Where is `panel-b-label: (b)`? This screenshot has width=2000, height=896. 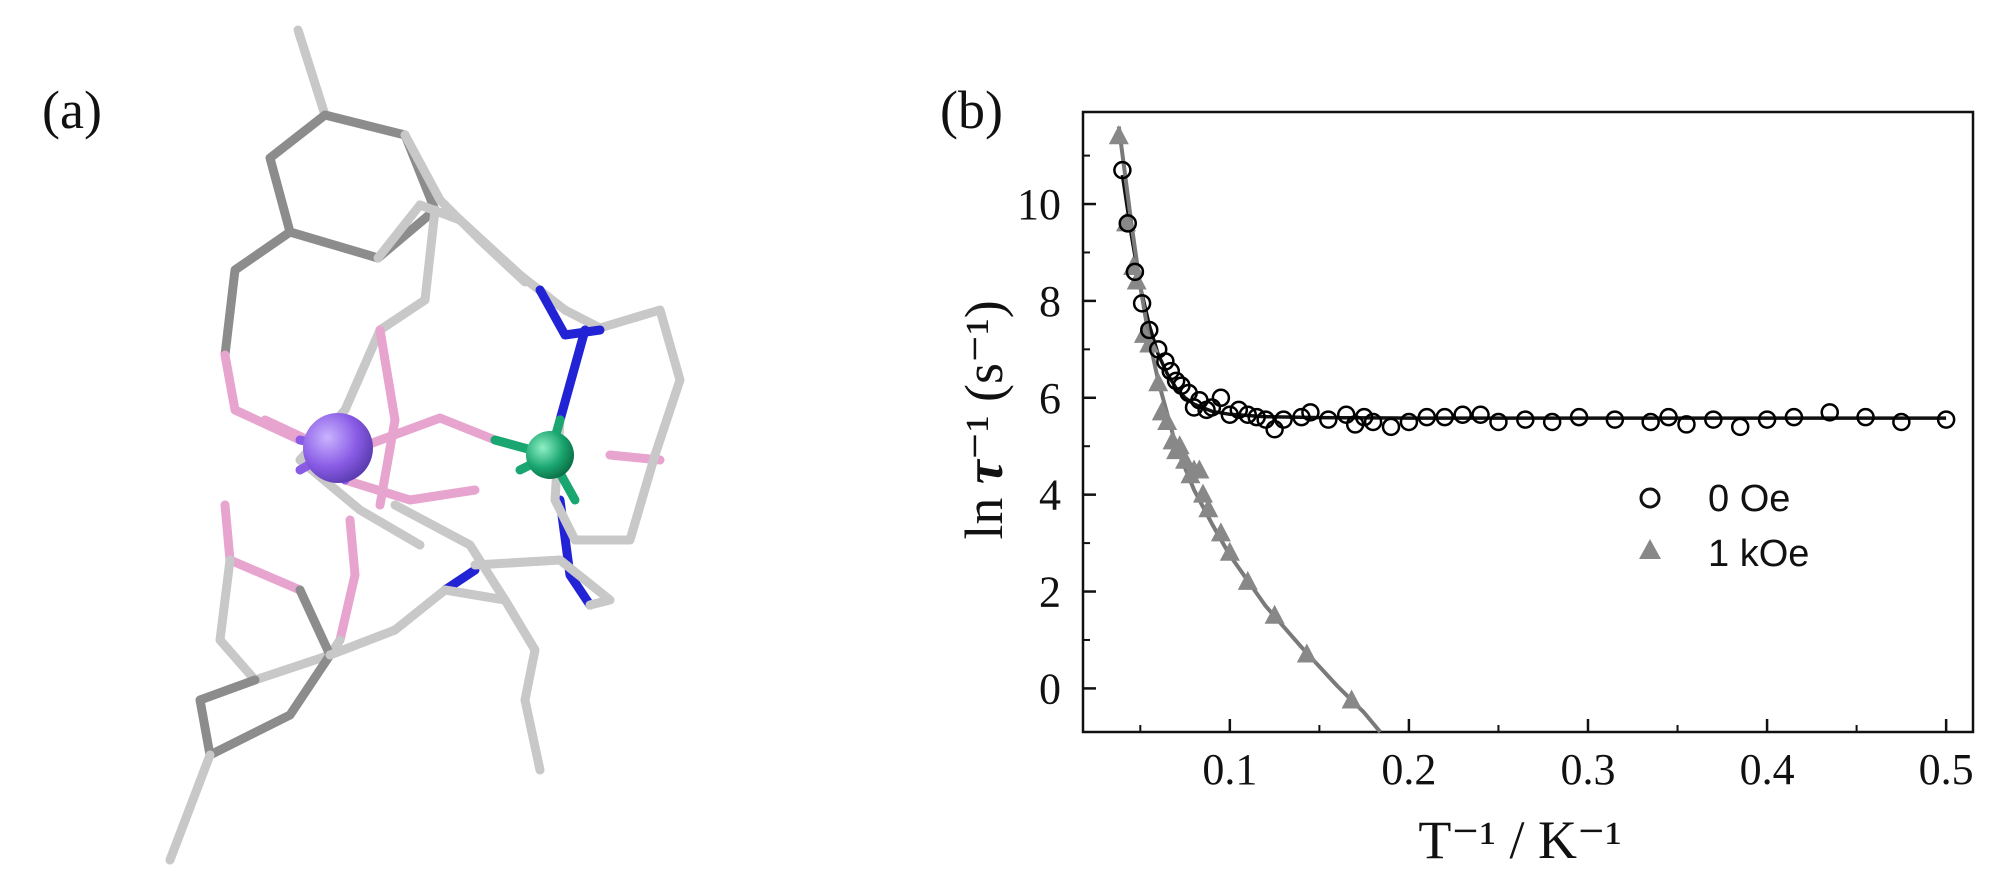 panel-b-label: (b) is located at coordinates (971, 110).